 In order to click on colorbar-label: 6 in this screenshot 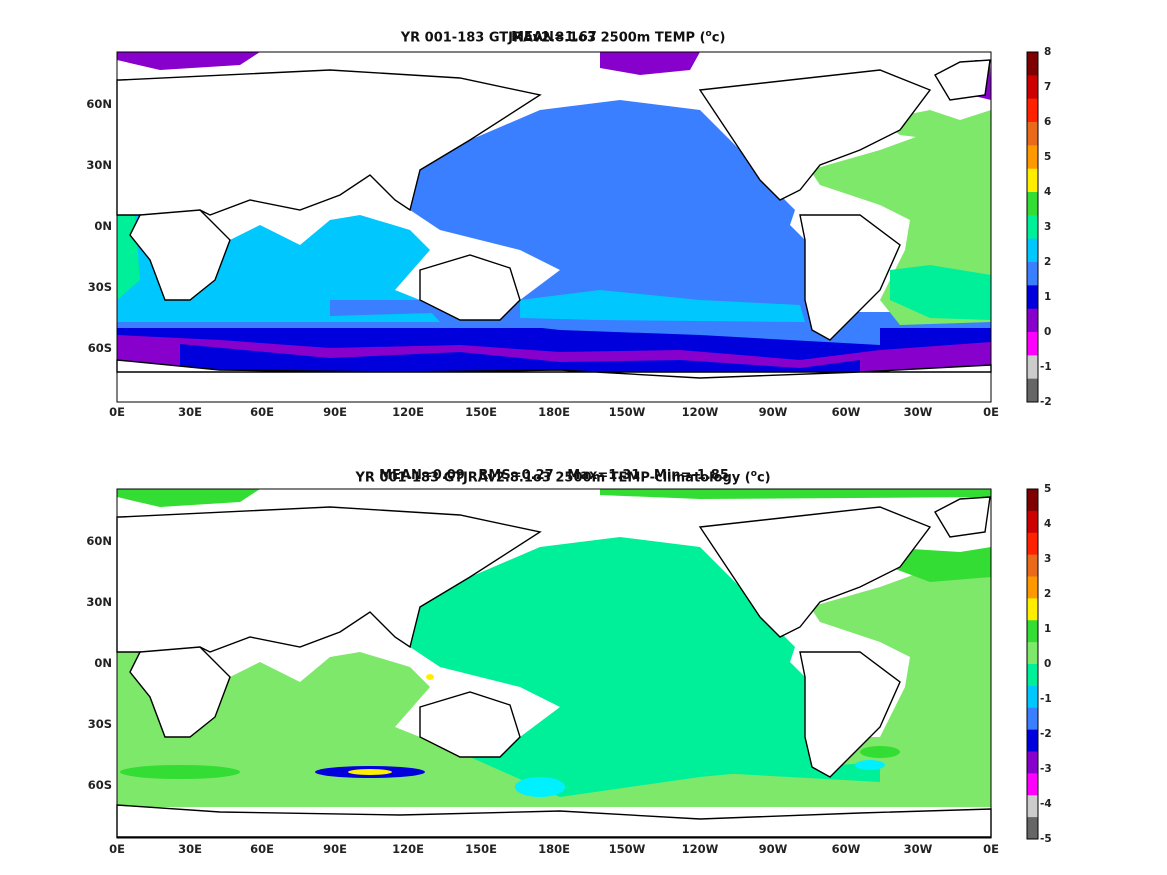, I will do `click(1047, 122)`.